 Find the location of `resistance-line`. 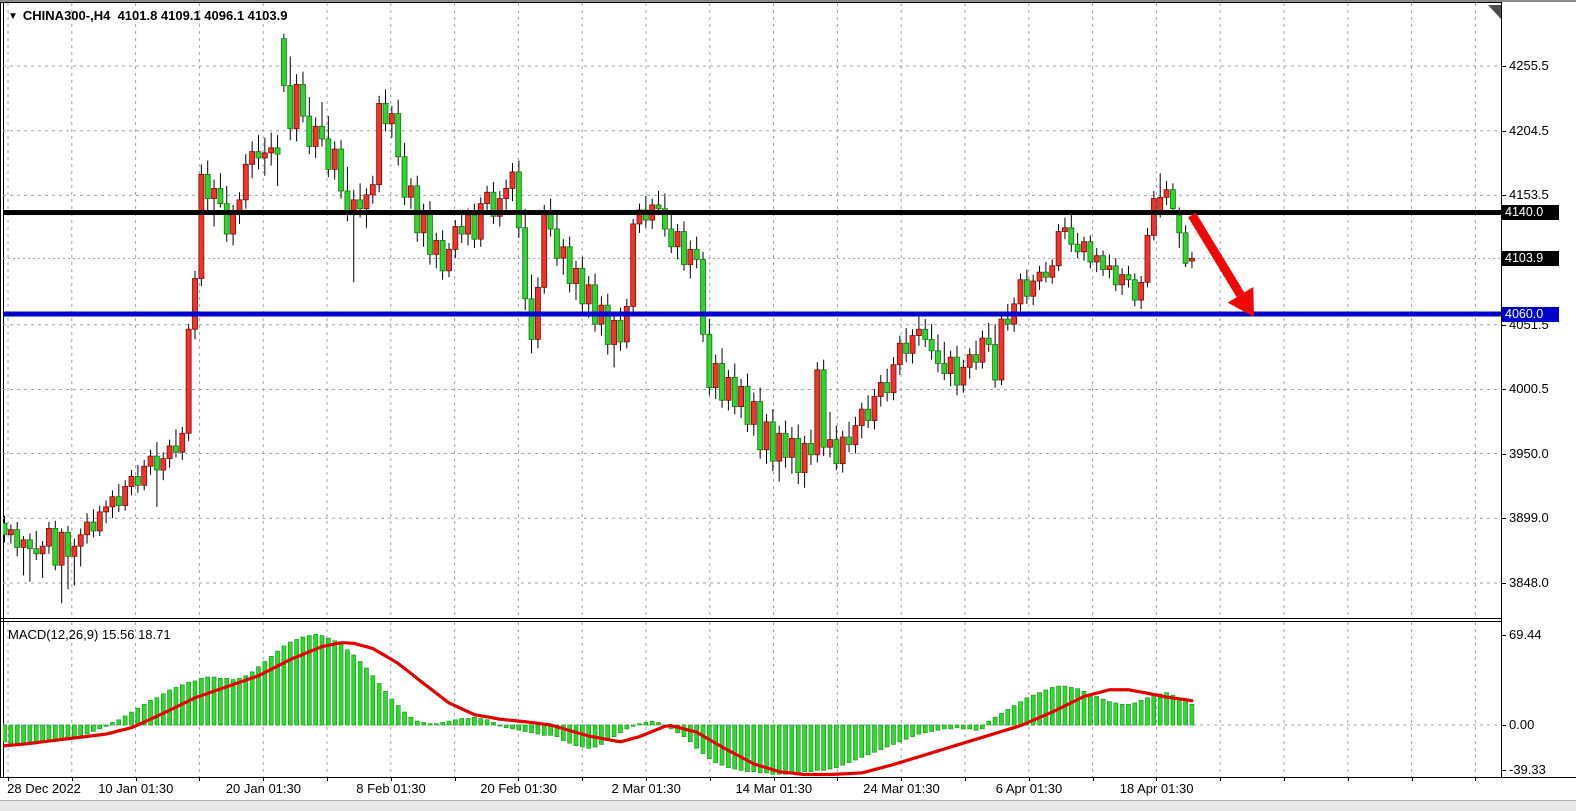

resistance-line is located at coordinates (752, 213).